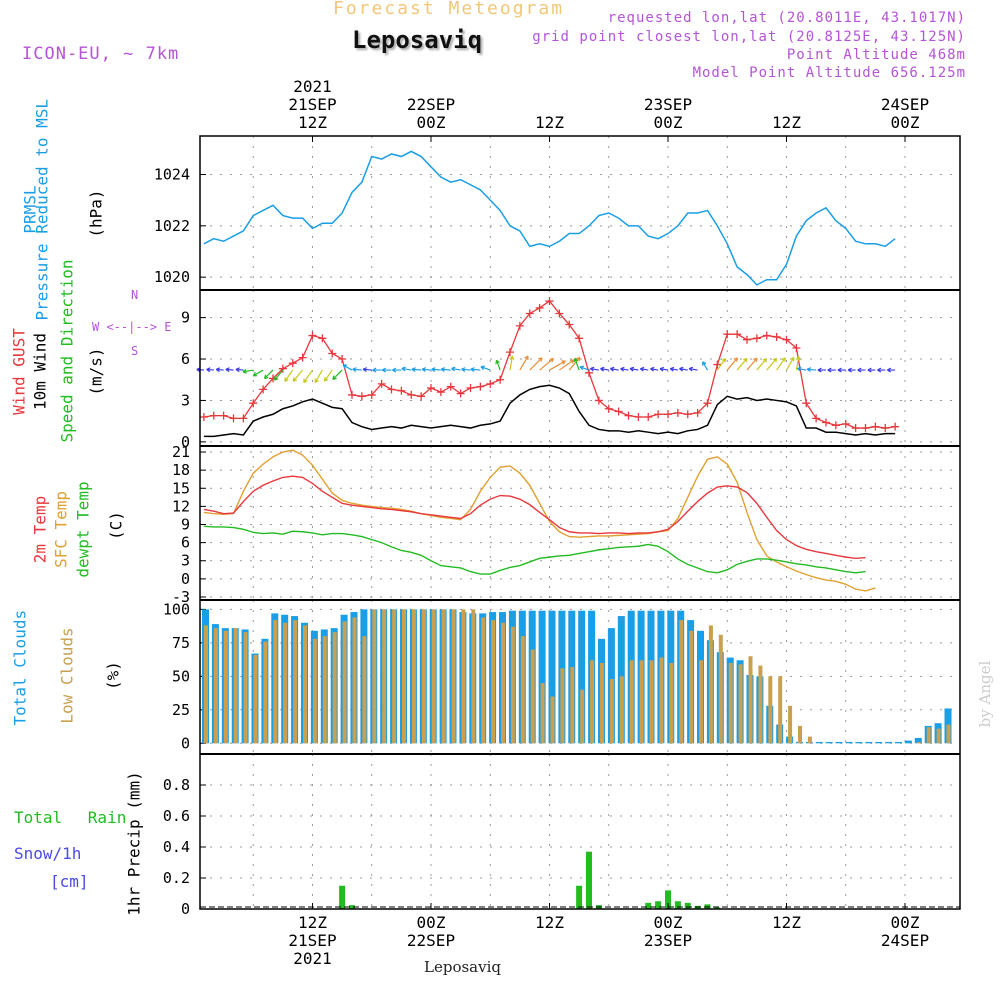 The image size is (1000, 1000). I want to click on y-tick-label: 15, so click(181, 488).